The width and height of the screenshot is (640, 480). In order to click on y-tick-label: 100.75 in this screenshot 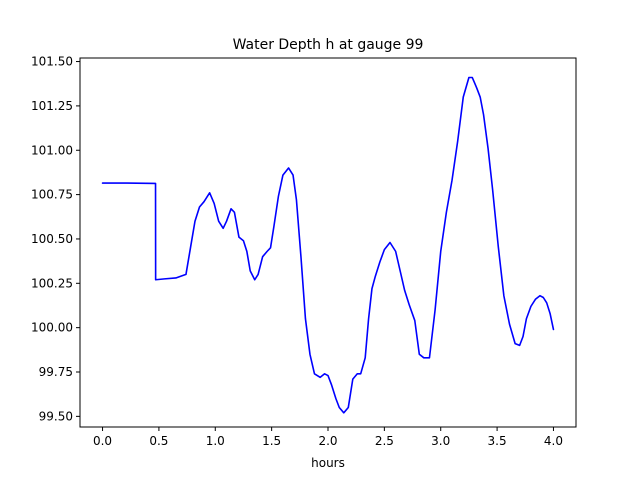, I will do `click(52, 195)`.